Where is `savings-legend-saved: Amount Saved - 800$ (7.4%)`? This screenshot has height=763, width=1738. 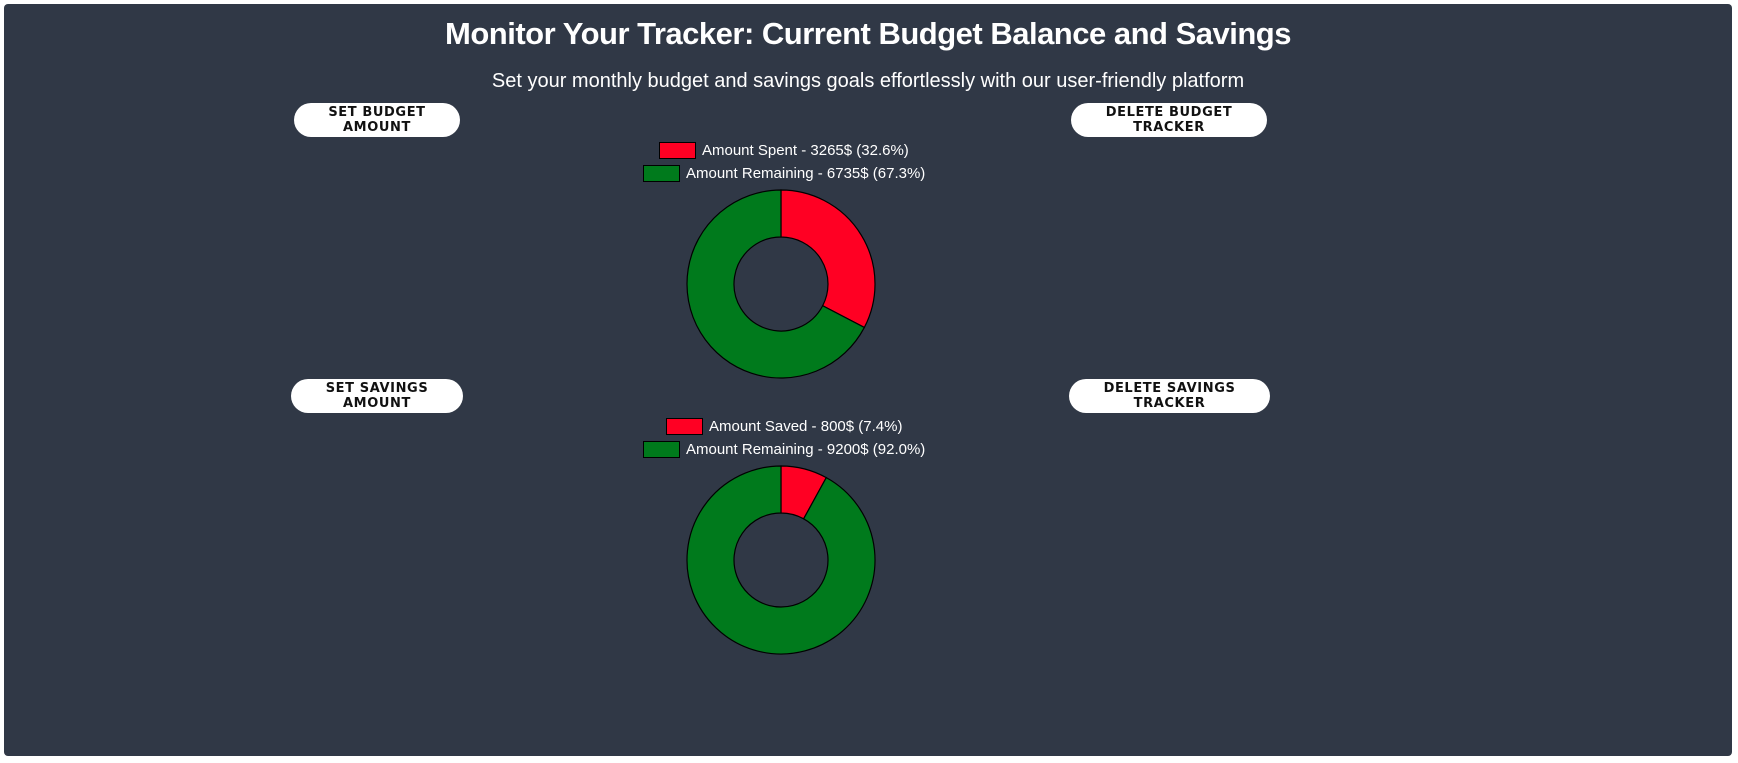
savings-legend-saved: Amount Saved - 800$ (7.4%) is located at coordinates (784, 426).